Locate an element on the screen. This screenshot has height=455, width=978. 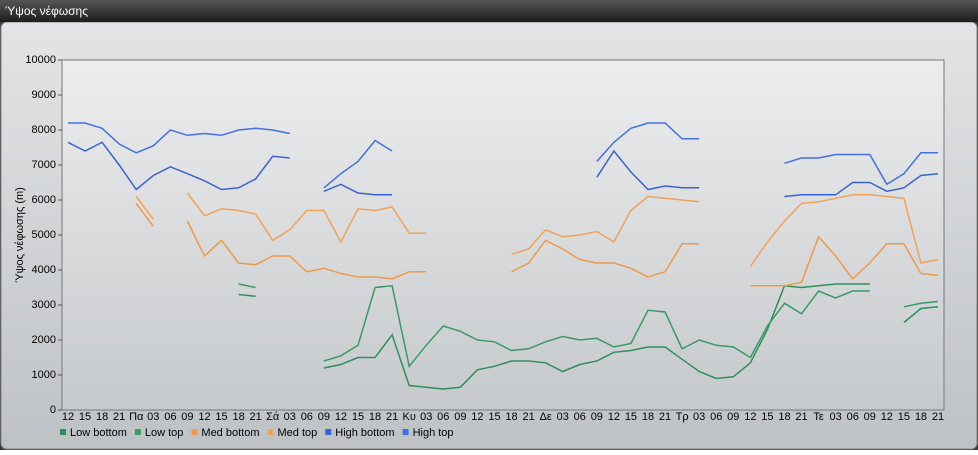
chart-title: Ύψος νέφωσης is located at coordinates (46, 11).